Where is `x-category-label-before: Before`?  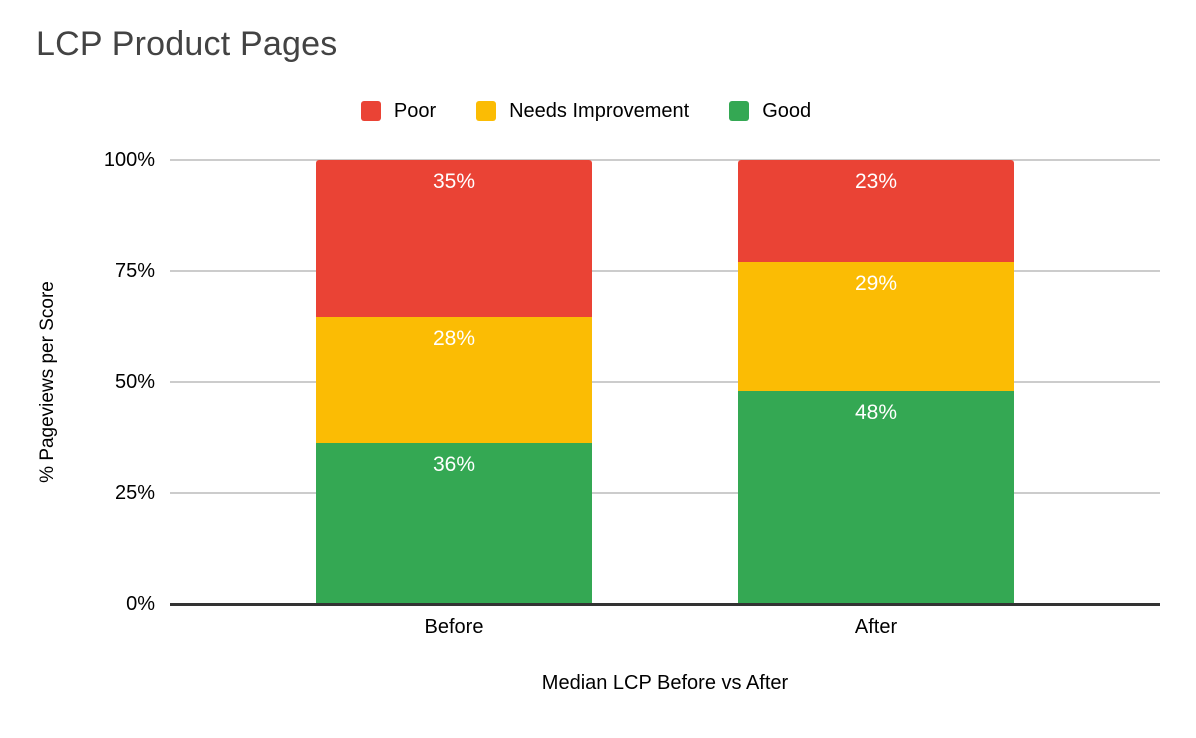
x-category-label-before: Before is located at coordinates (454, 627).